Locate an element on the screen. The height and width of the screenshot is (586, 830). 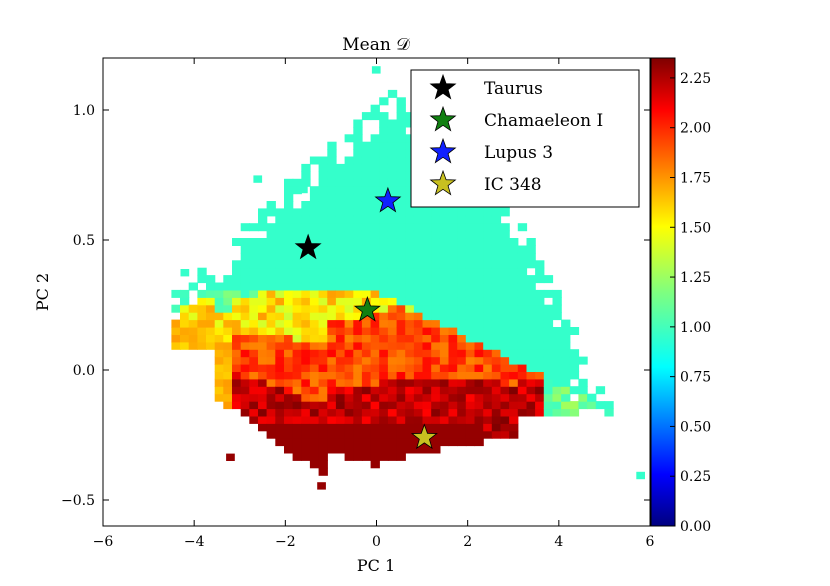
legend-marker is located at coordinates (443, 150).